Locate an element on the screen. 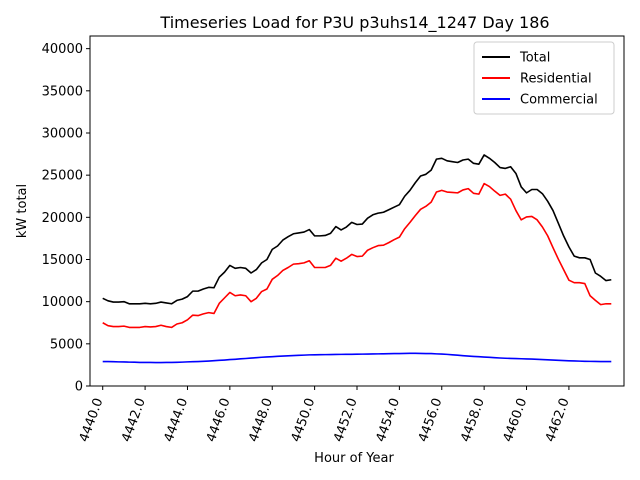 This screenshot has width=640, height=480. legend-box is located at coordinates (544, 78).